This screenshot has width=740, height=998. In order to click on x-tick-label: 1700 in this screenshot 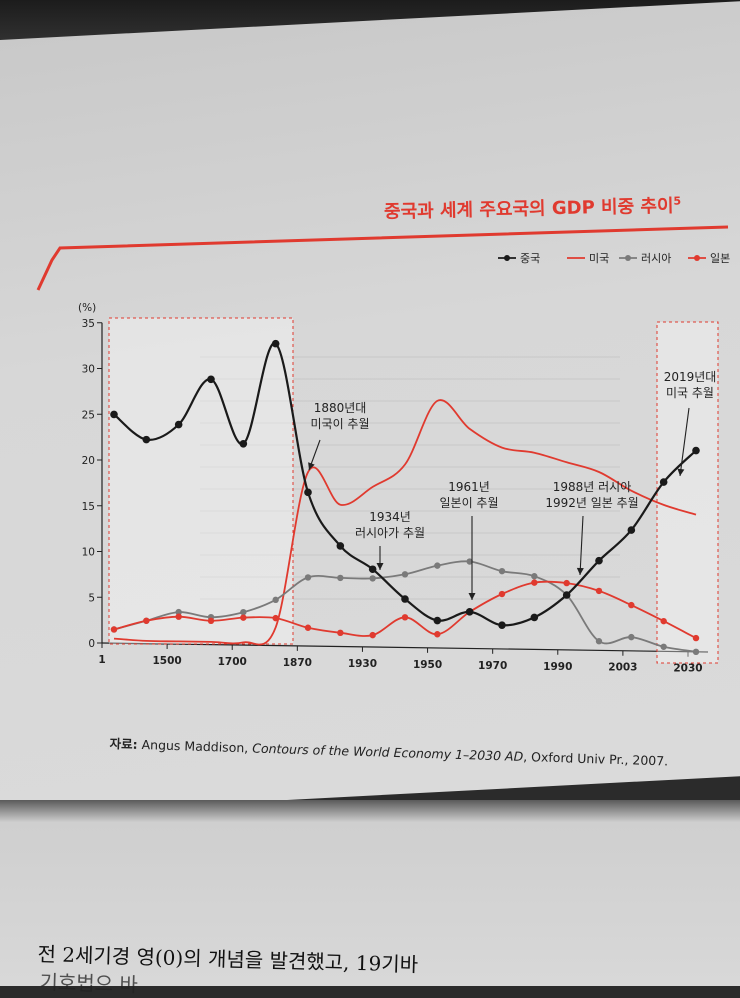, I will do `click(232, 662)`.